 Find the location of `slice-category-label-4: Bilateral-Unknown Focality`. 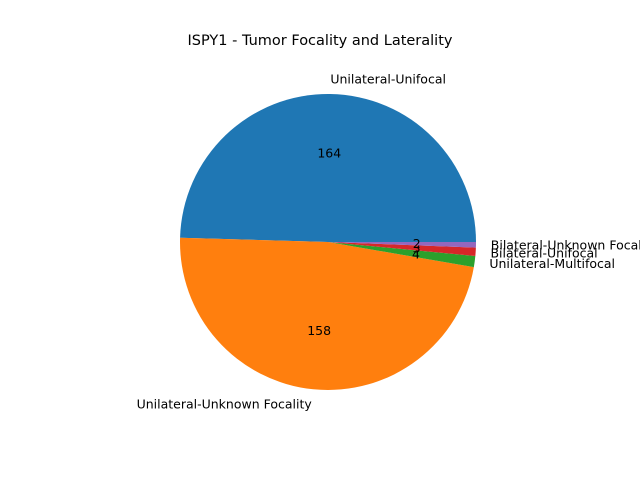

slice-category-label-4: Bilateral-Unknown Focality is located at coordinates (565, 245).